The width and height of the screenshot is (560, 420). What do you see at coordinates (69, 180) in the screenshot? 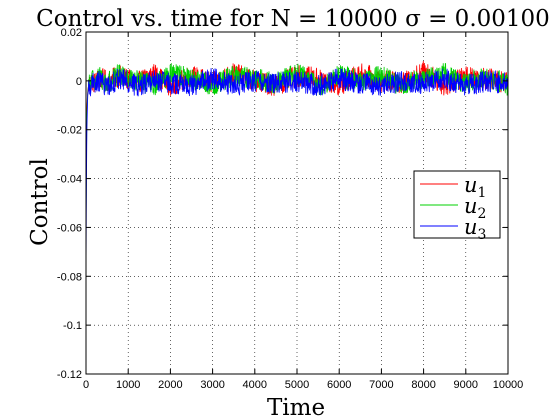
I see `y-tick-label: -0.04` at bounding box center [69, 180].